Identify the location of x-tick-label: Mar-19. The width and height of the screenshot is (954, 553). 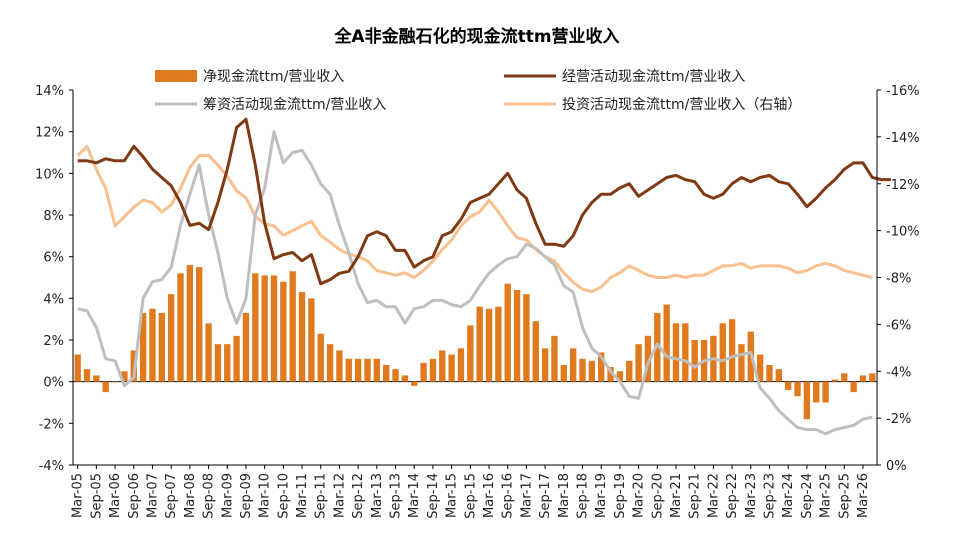
(601, 495).